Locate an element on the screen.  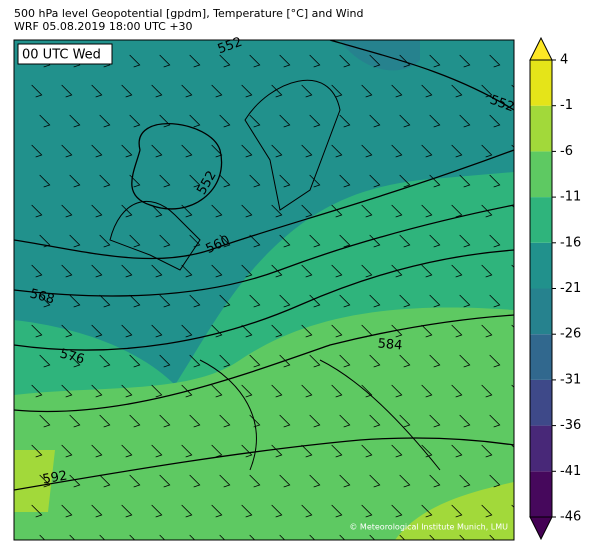
time-box is located at coordinates (65, 54).